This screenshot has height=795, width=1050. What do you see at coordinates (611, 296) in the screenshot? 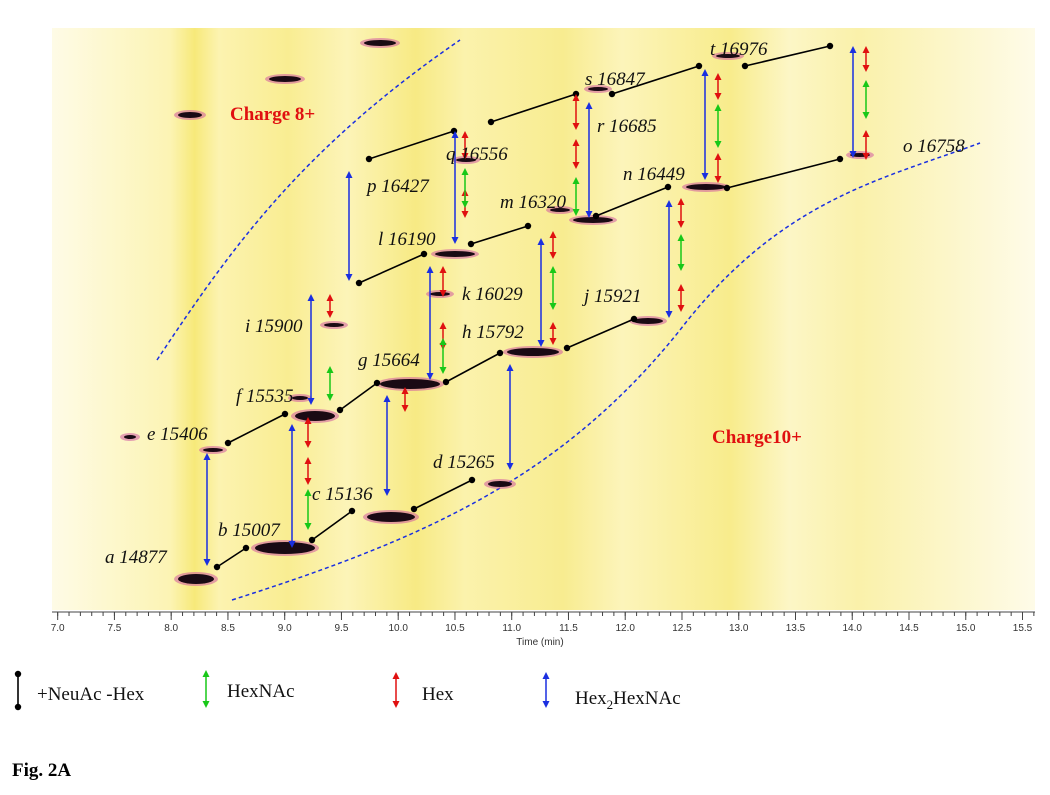
I see `species-label: j 15921` at bounding box center [611, 296].